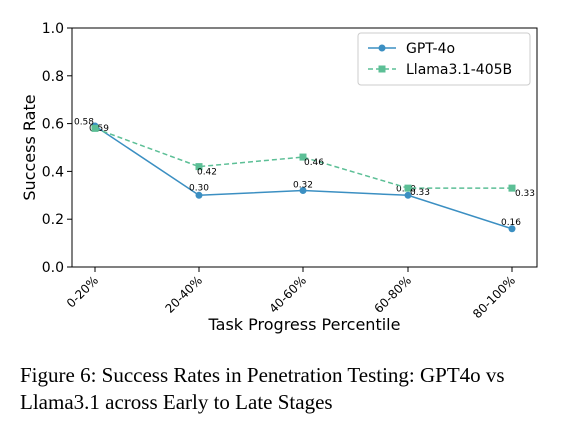 This screenshot has width=567, height=440. I want to click on data-label: 0.46, so click(314, 163).